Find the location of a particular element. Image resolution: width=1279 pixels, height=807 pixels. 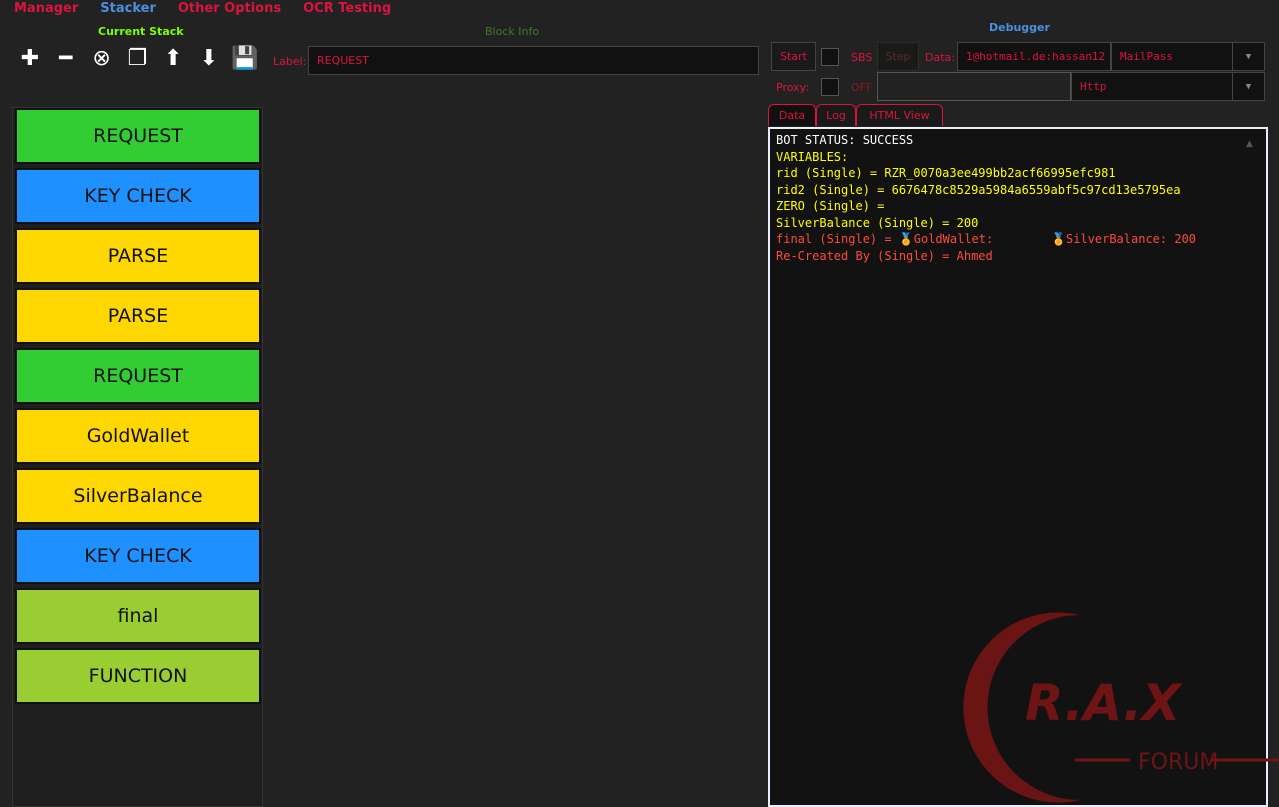

proxy-type-select: Http ▼ is located at coordinates (1168, 86).